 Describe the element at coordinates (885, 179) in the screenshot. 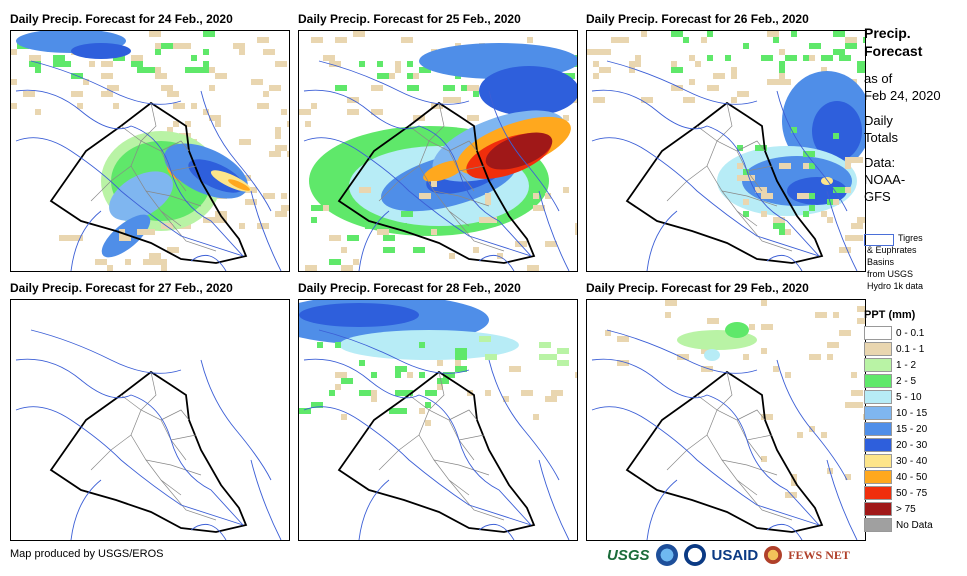

I see `data-source-1: NOAA-` at that location.